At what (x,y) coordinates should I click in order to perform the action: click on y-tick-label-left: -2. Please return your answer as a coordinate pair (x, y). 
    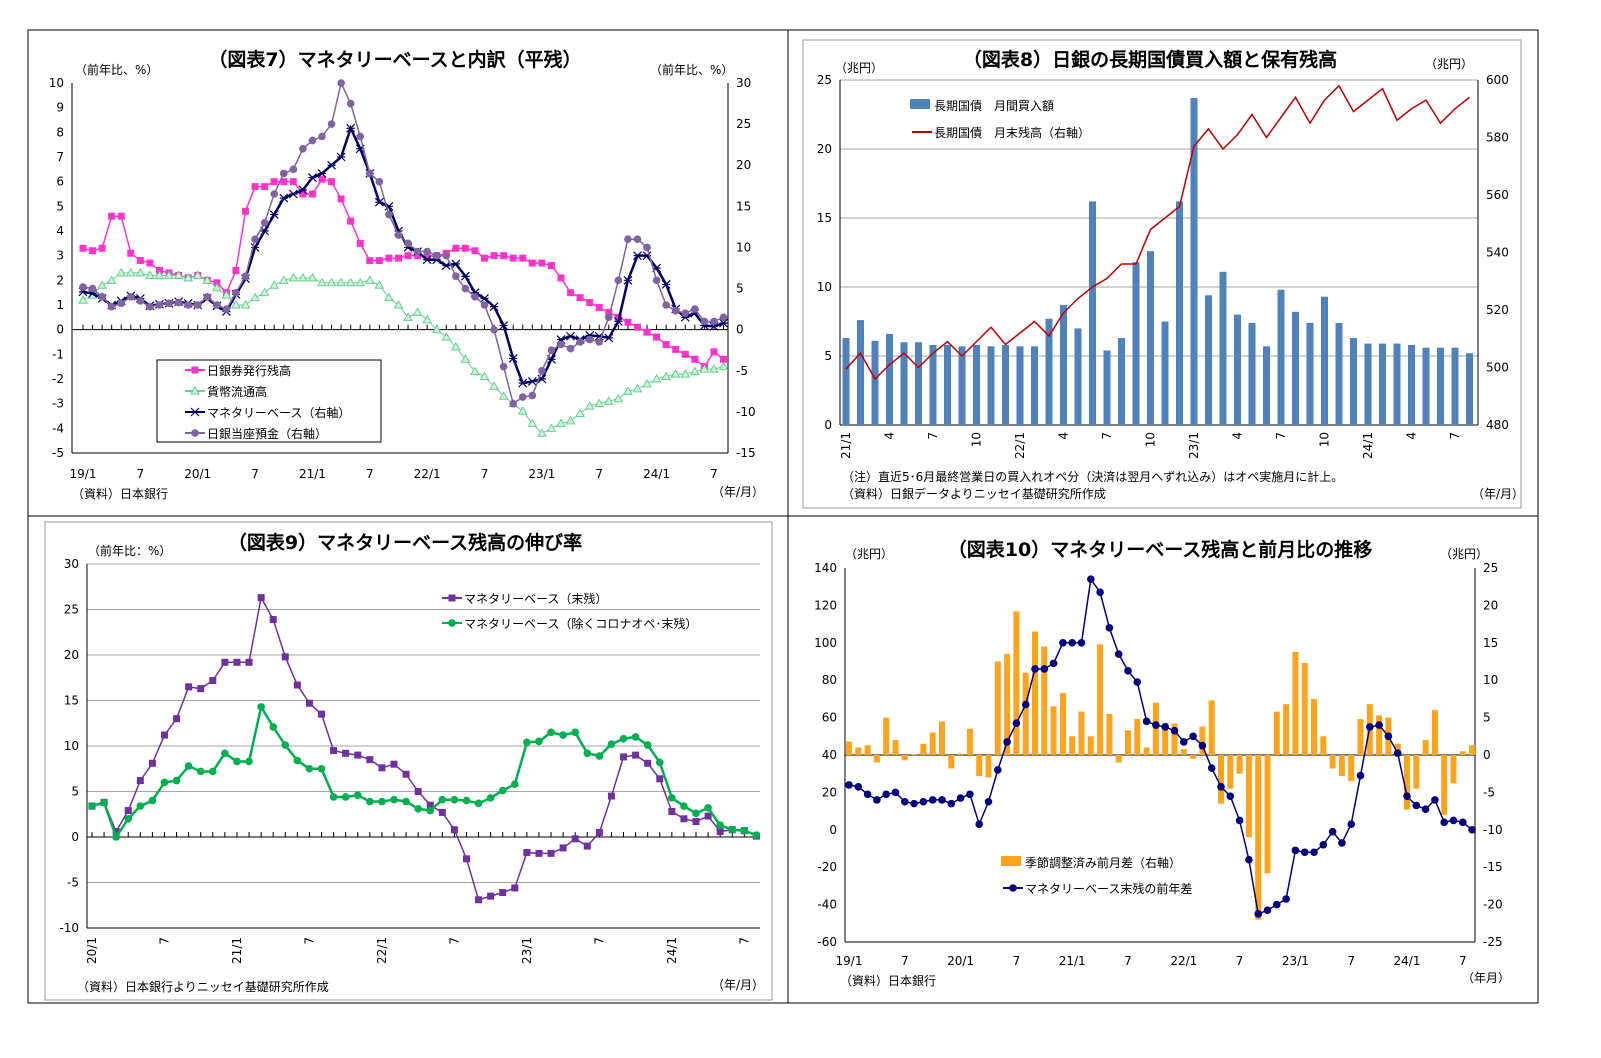
    Looking at the image, I should click on (58, 379).